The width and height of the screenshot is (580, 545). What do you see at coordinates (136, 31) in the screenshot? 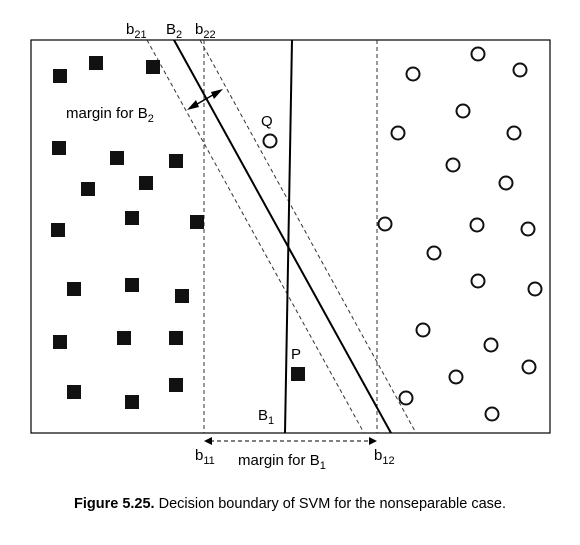
I see `label-b21: b21` at bounding box center [136, 31].